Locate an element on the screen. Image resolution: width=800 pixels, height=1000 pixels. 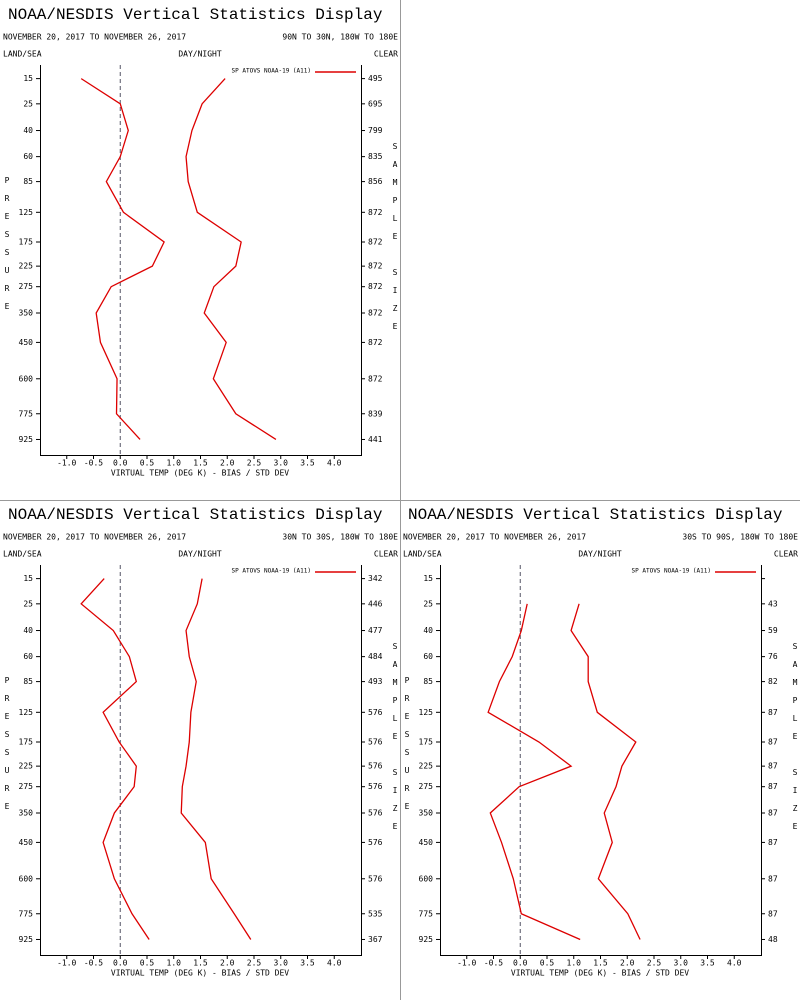
sample-size: 493 is located at coordinates (375, 681).